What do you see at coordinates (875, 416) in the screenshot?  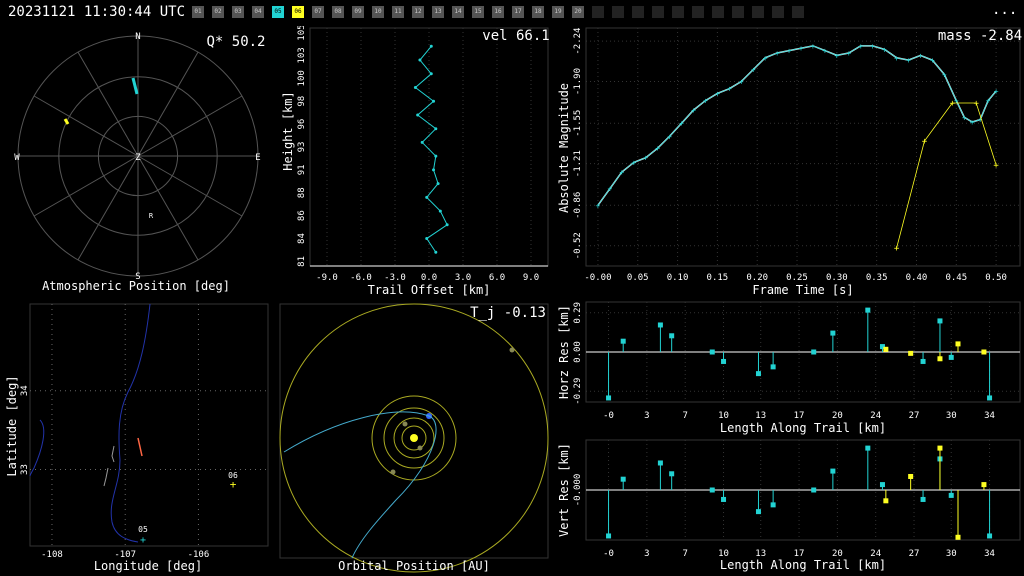 I see `hres-xtick-7: 24` at bounding box center [875, 416].